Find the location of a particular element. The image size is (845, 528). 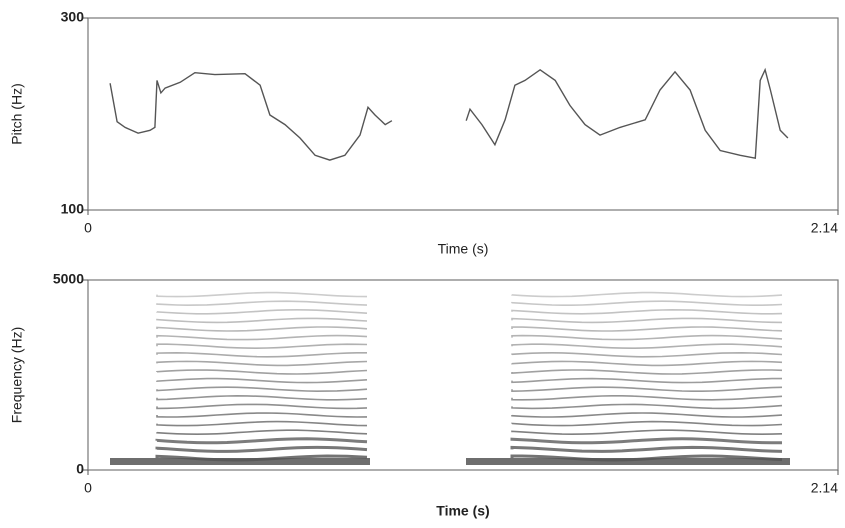

y-tick-label: 300 is located at coordinates (73, 17).